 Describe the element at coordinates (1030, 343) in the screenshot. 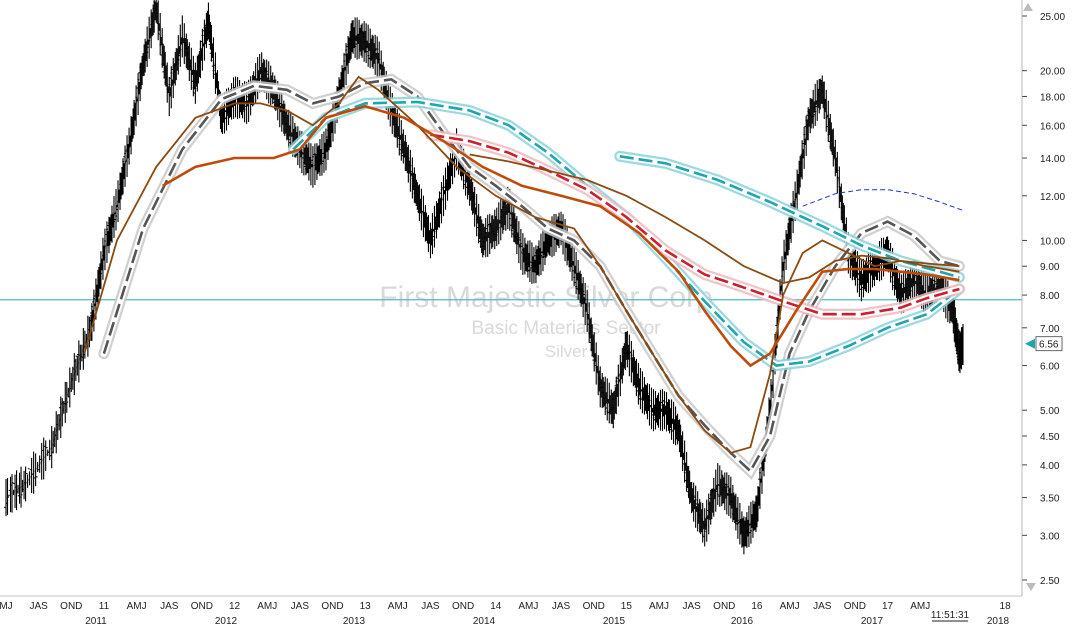

I see `last-price-arrow-icon` at that location.